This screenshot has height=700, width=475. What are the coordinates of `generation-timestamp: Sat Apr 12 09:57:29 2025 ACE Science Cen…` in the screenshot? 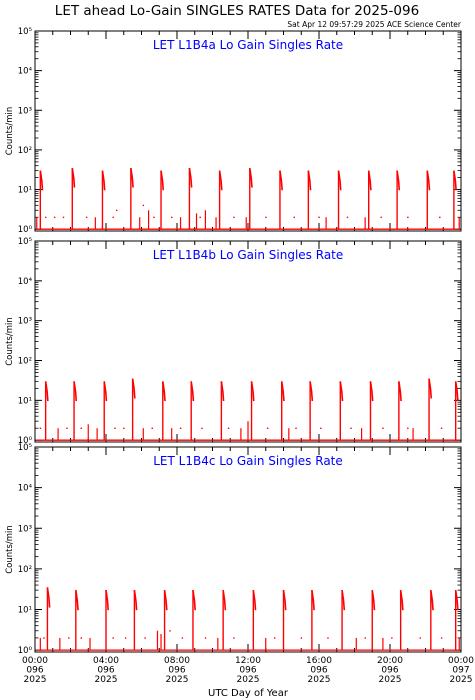 It's located at (374, 24).